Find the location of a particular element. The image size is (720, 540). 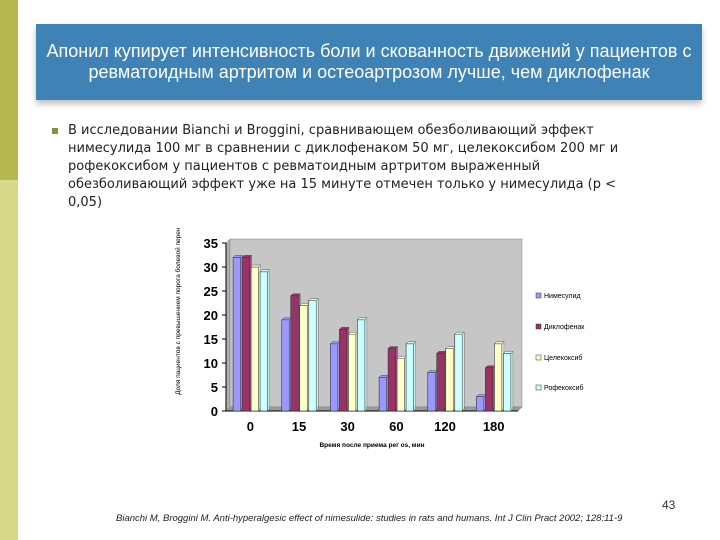

page-number: 43 is located at coordinates (669, 505).